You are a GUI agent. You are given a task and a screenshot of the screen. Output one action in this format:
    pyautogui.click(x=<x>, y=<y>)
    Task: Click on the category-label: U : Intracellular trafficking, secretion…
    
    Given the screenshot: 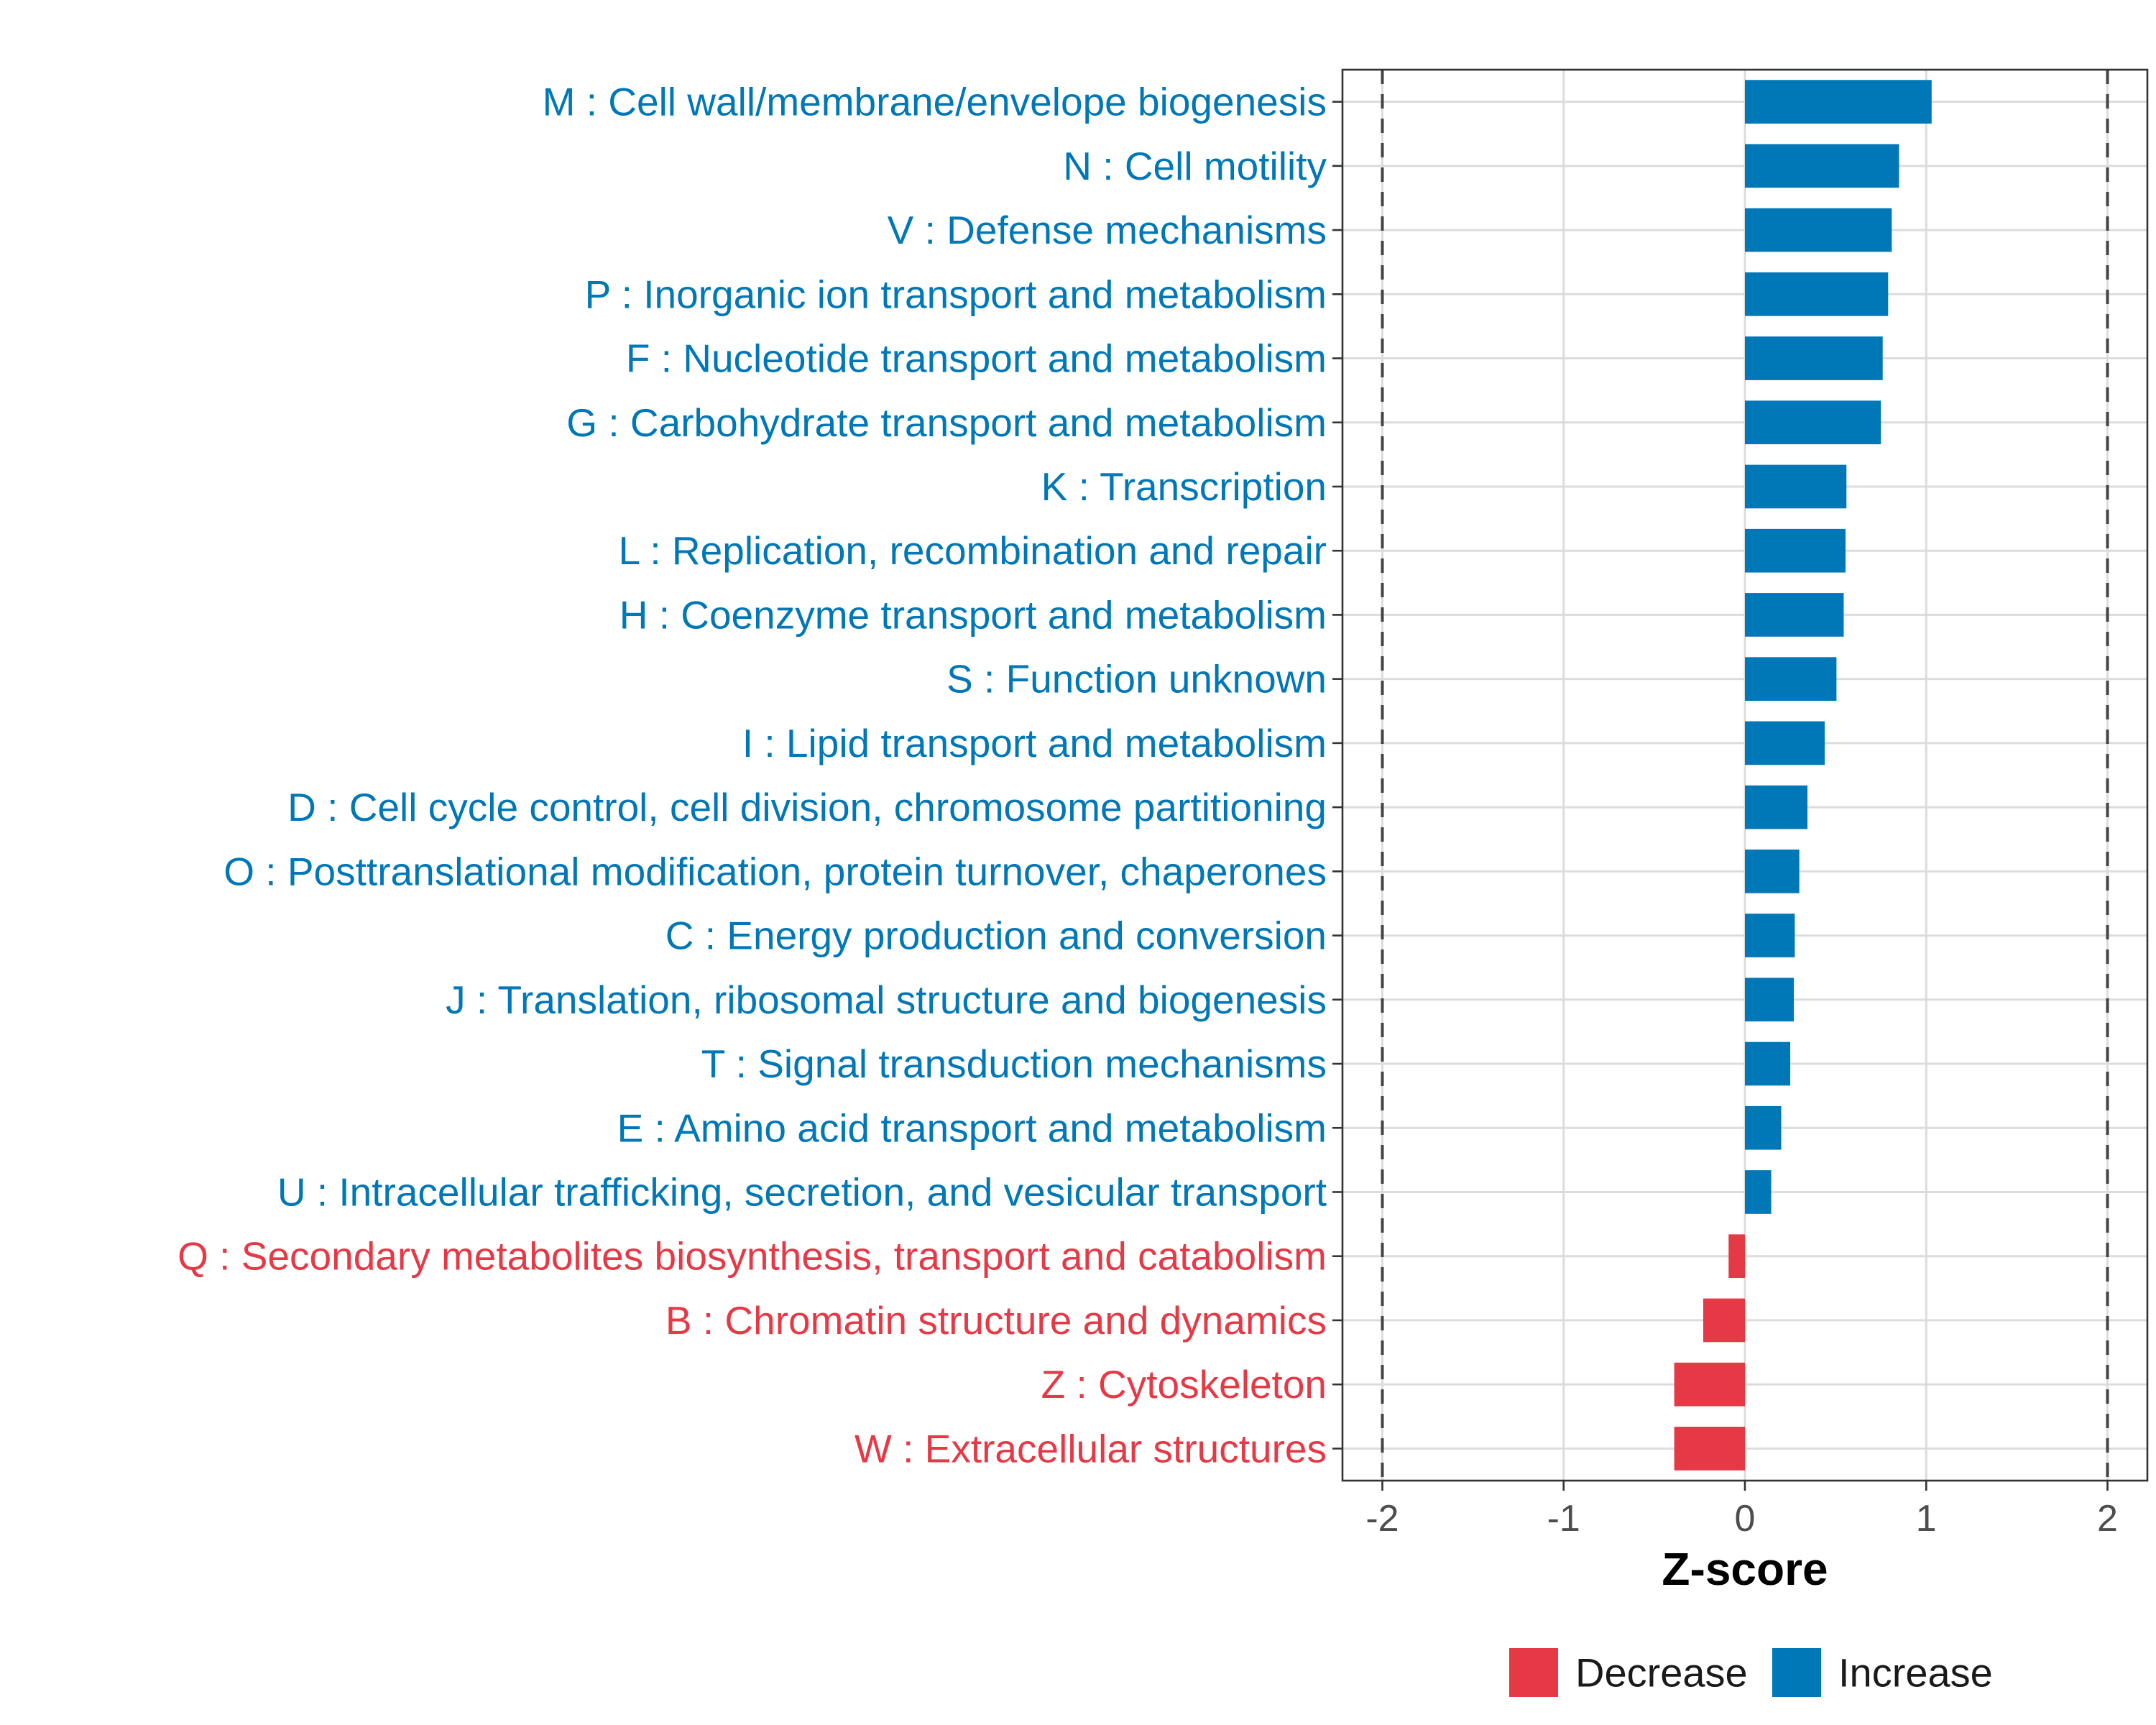 What is the action you would take?
    pyautogui.click(x=802, y=1191)
    